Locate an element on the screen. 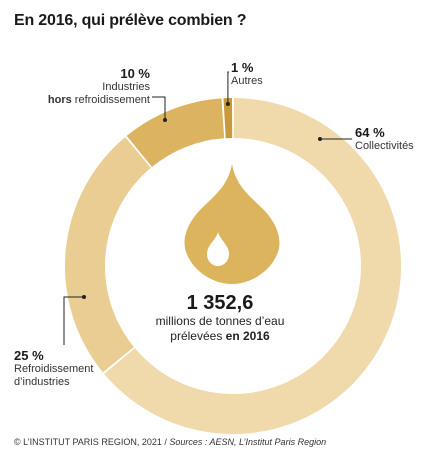  slice-industries is located at coordinates (175, 132).